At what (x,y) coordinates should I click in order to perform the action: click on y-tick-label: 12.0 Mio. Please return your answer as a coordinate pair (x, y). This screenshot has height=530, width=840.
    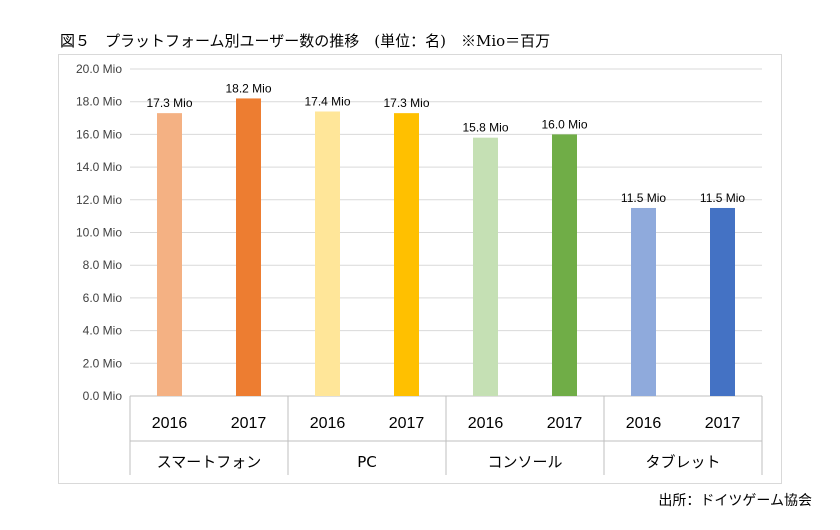
    Looking at the image, I should click on (99, 200).